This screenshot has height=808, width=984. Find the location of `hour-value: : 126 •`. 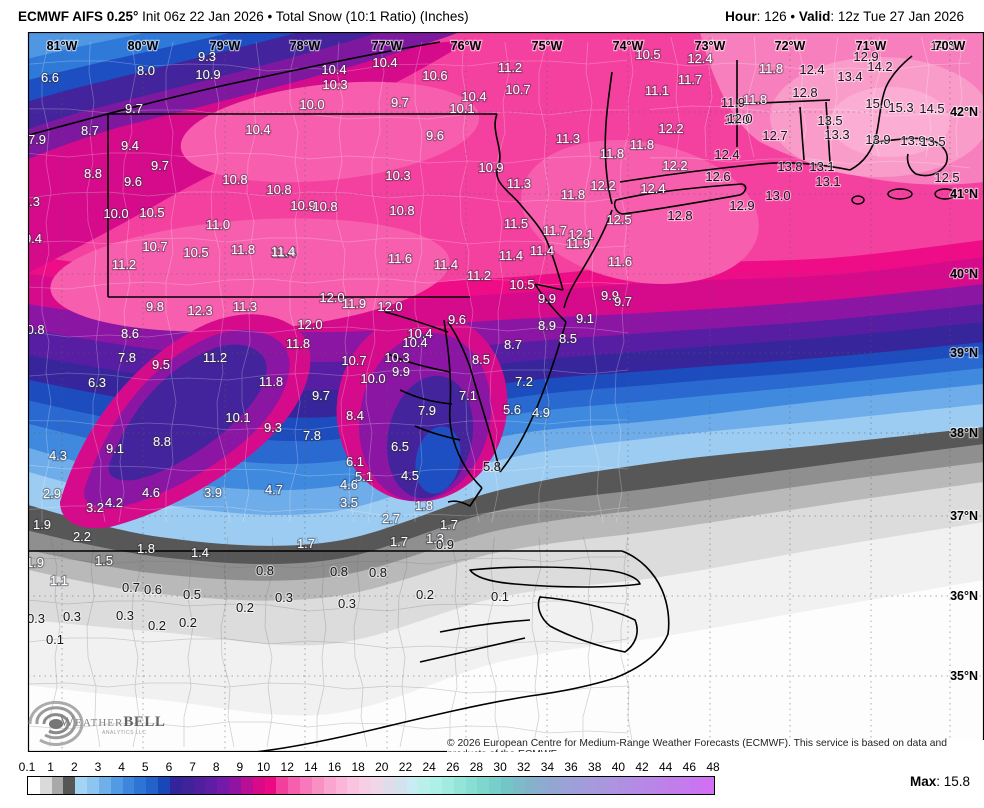

hour-value: : 126 • is located at coordinates (777, 16).